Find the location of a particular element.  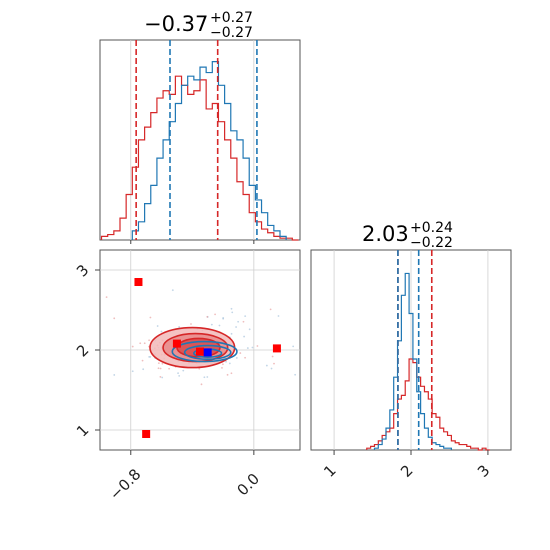

bl-ytick-label: 1 is located at coordinates (82, 430).